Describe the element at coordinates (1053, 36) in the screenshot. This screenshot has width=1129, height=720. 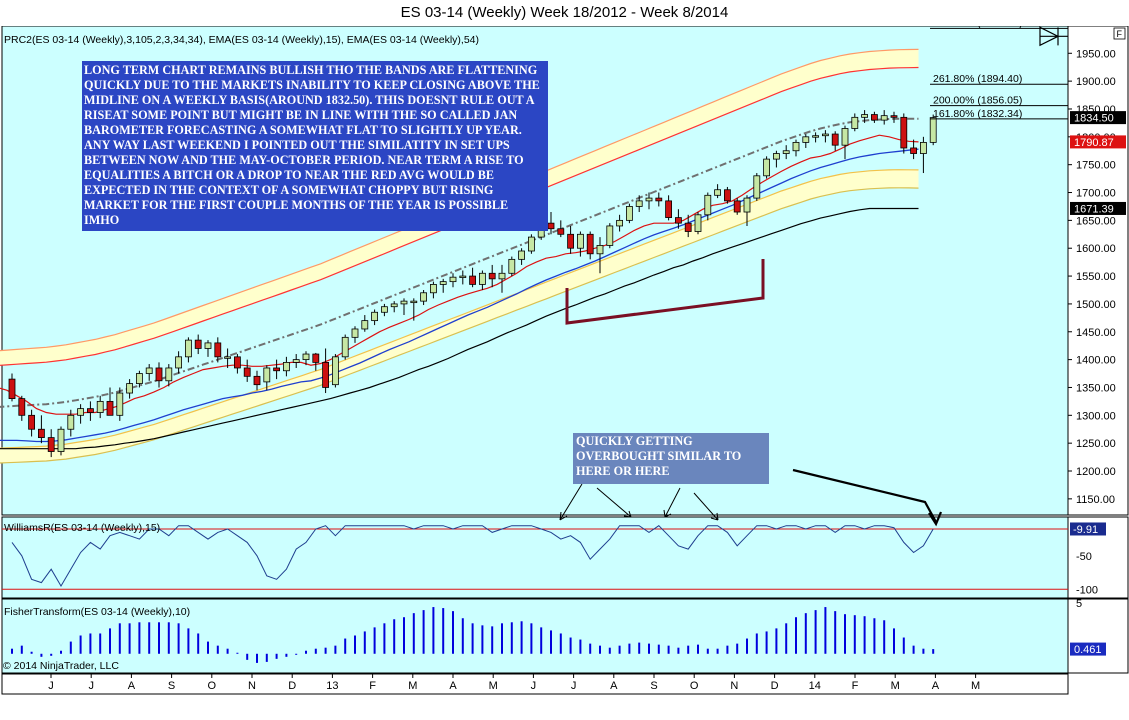
I see `projection-flag-icon` at that location.